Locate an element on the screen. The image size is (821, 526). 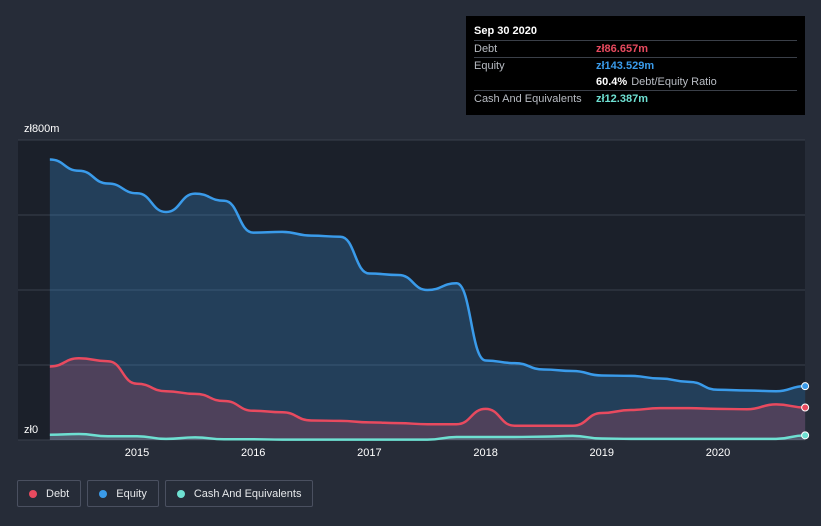
series-endpoints is located at coordinates (805, 411).